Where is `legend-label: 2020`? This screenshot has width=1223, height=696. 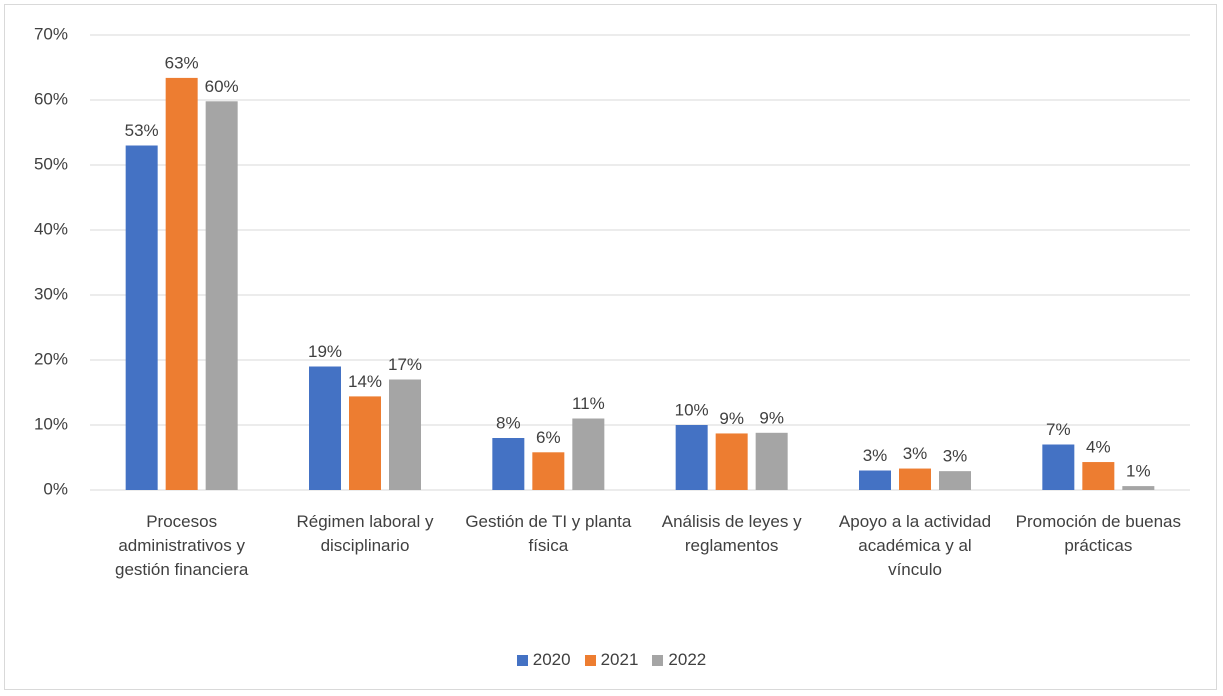 legend-label: 2020 is located at coordinates (551, 659).